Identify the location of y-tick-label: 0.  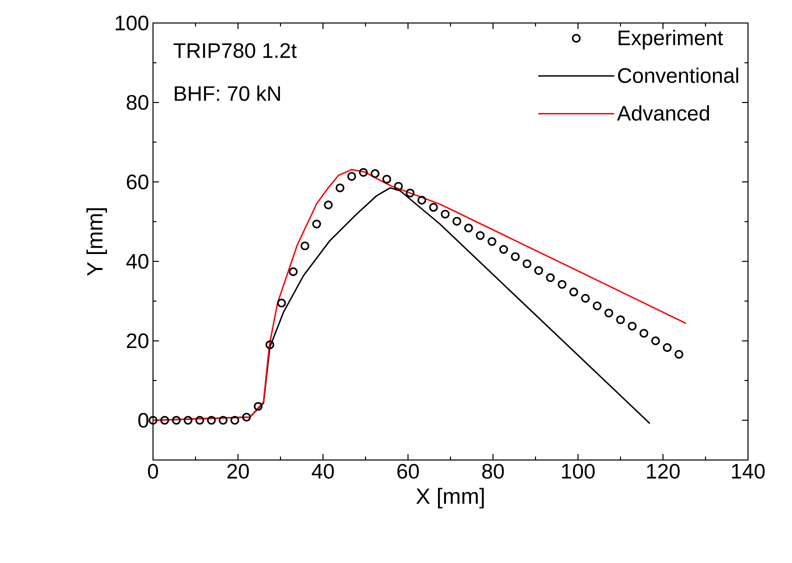
(143, 420).